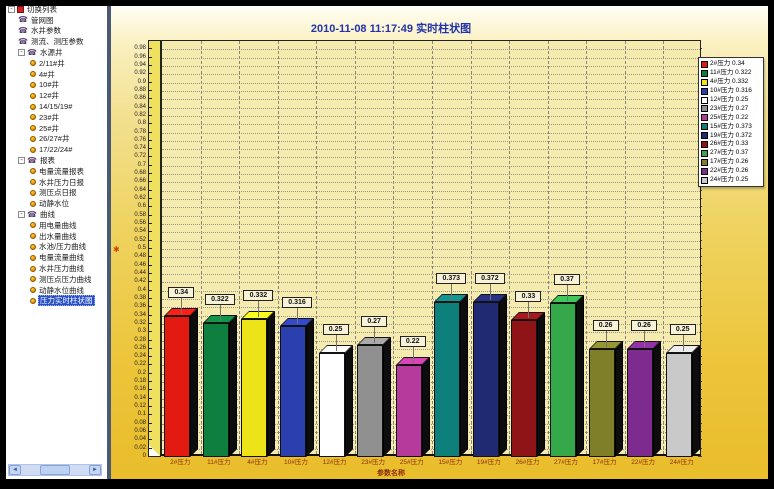 The width and height of the screenshot is (774, 489). I want to click on bar-4#压力, so click(254, 387).